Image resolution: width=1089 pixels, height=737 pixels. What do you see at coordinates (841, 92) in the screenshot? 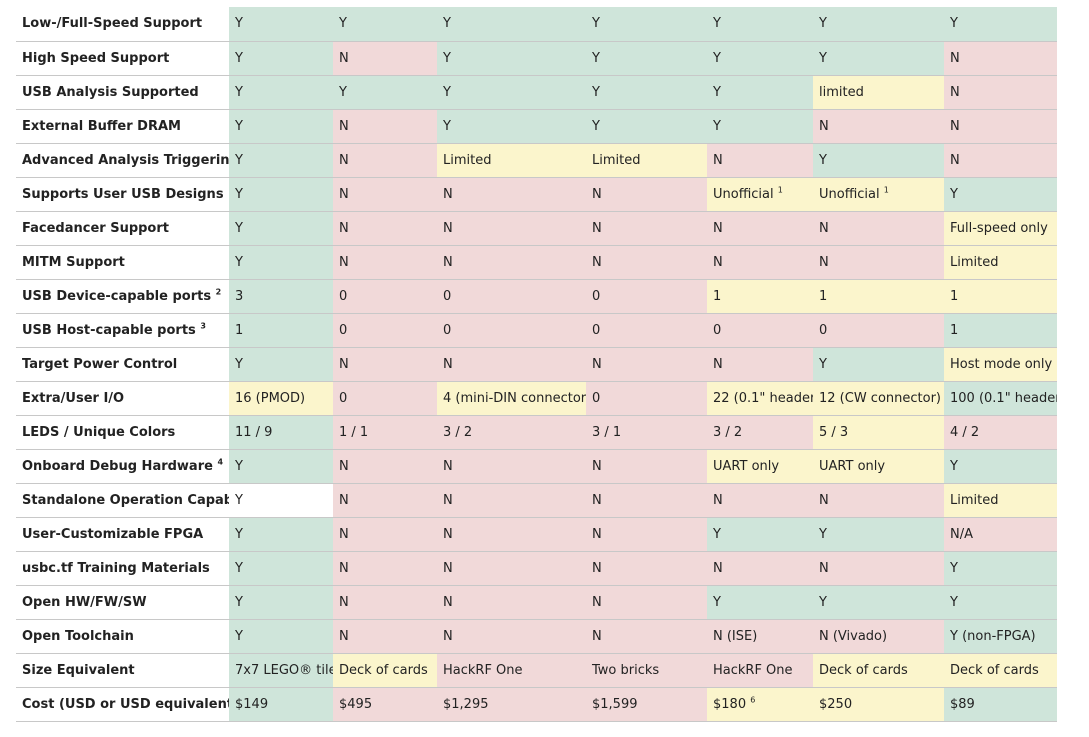
I see `cell-value: limited` at bounding box center [841, 92].